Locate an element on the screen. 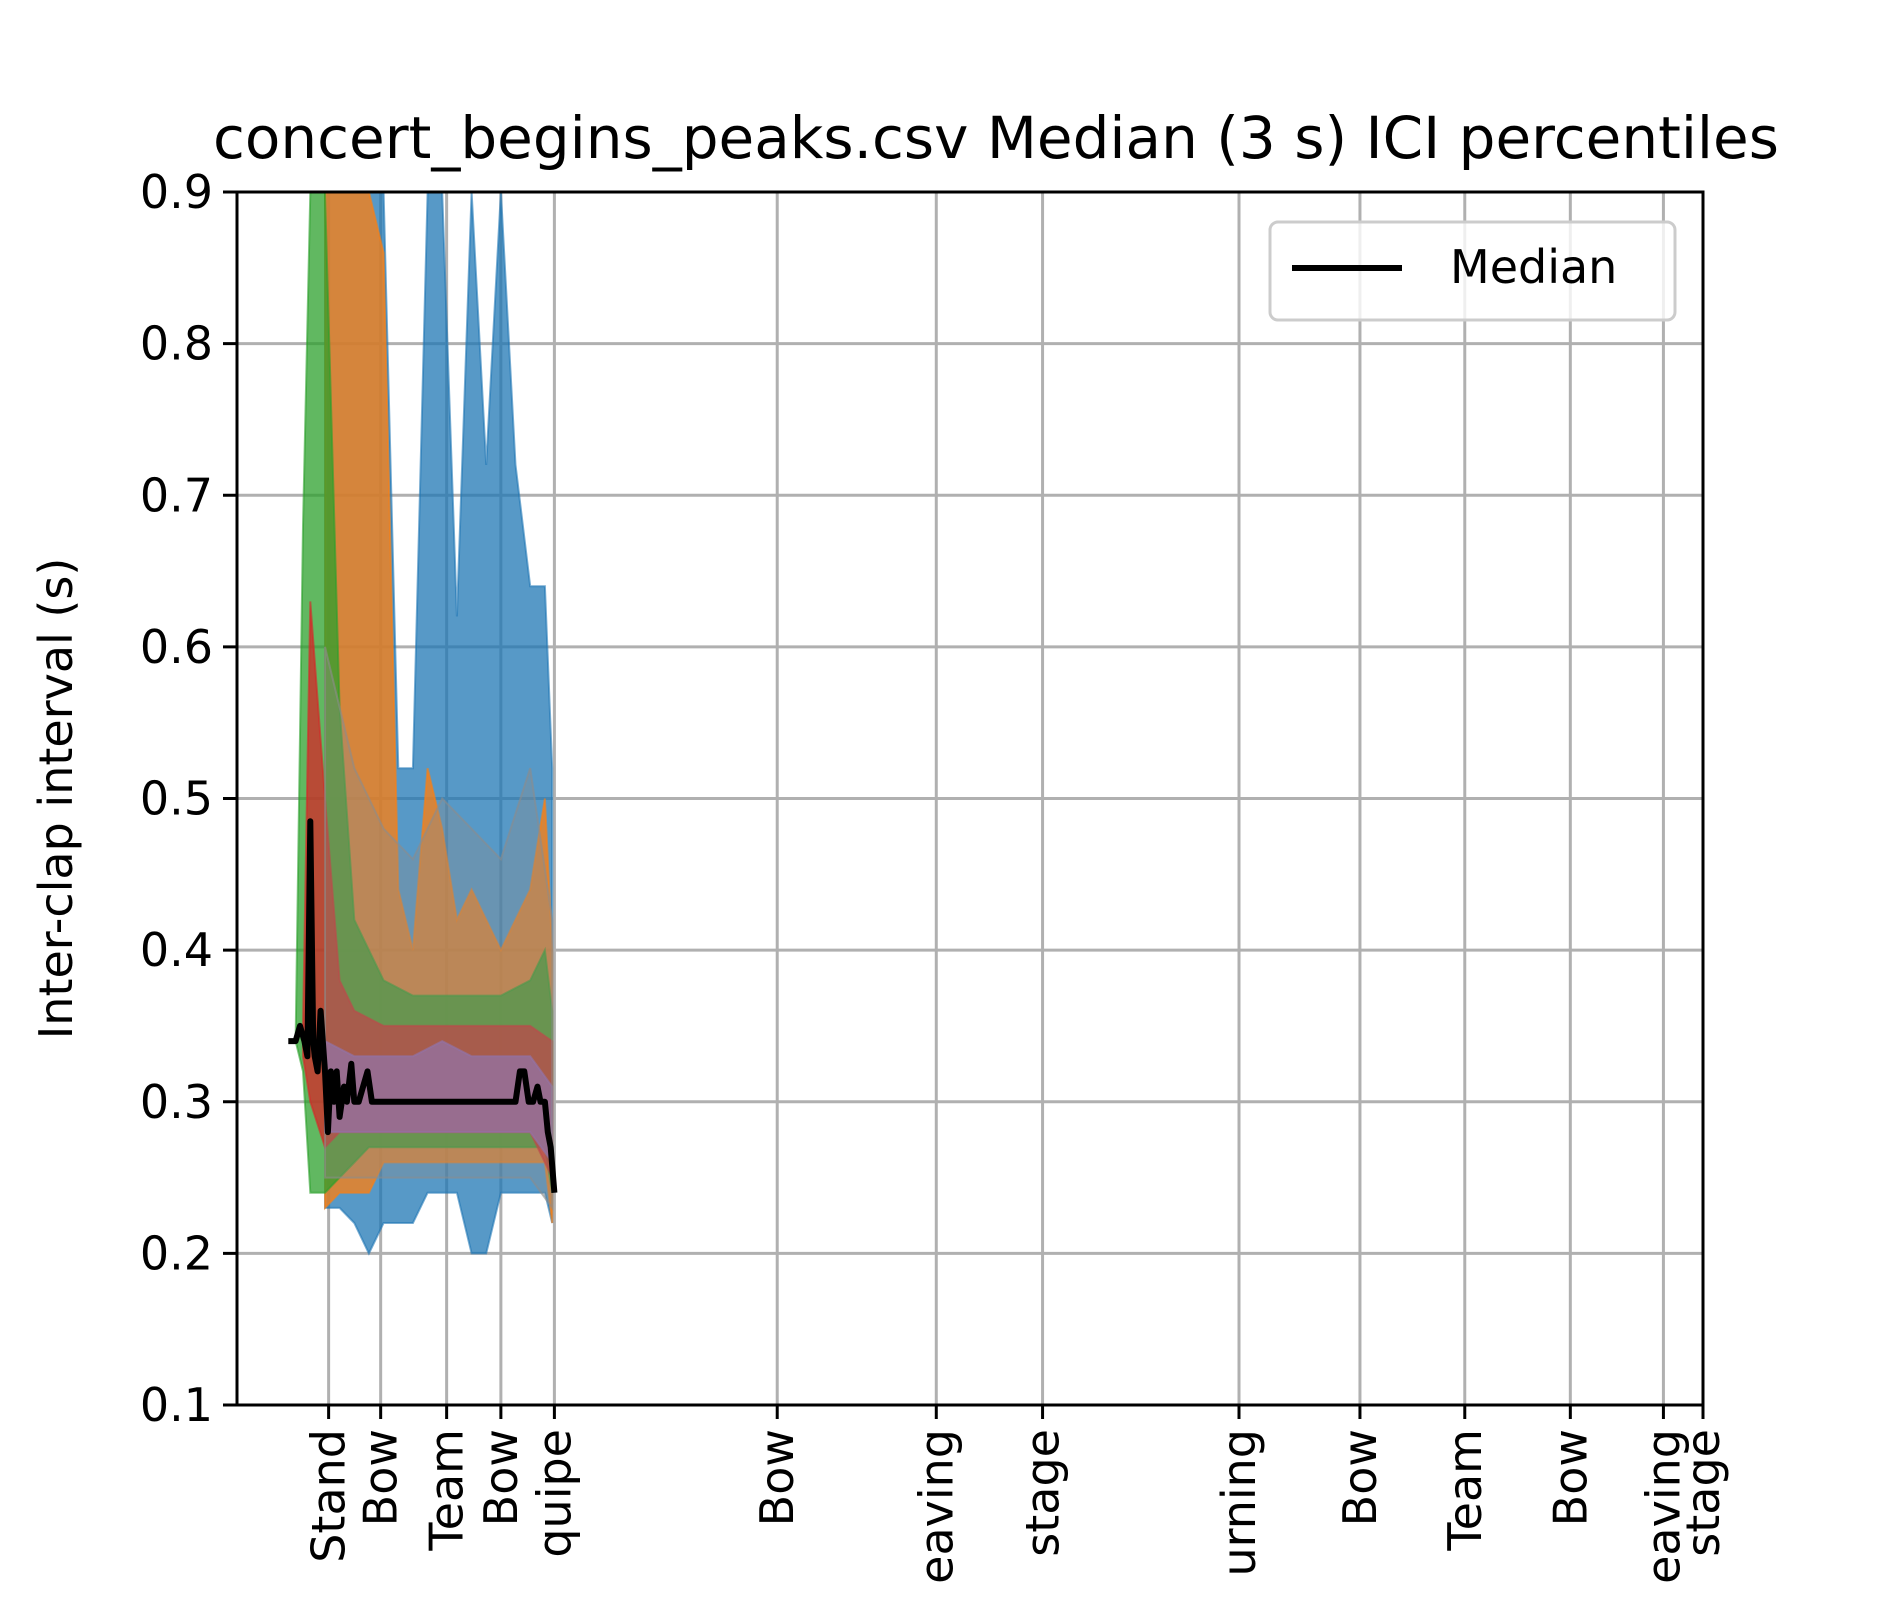  y-tick-label-2: 0.3 is located at coordinates (176, 1102).